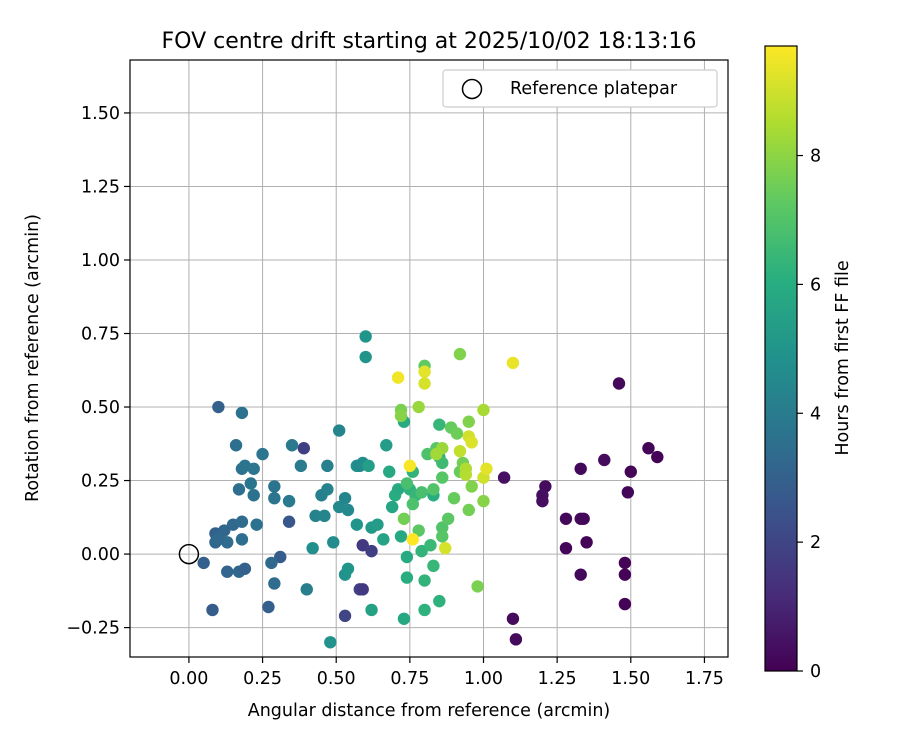  Describe the element at coordinates (100, 187) in the screenshot. I see `y-tick-label: 1.25` at that location.